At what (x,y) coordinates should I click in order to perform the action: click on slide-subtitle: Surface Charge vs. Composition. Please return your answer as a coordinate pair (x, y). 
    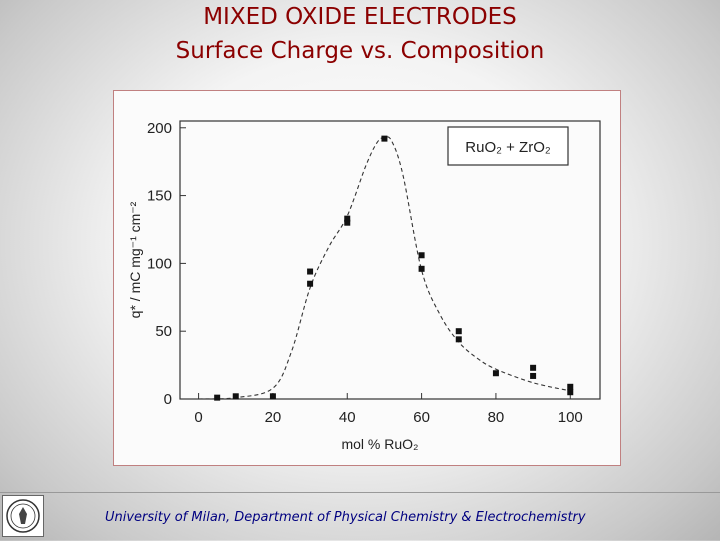
    Looking at the image, I should click on (360, 51).